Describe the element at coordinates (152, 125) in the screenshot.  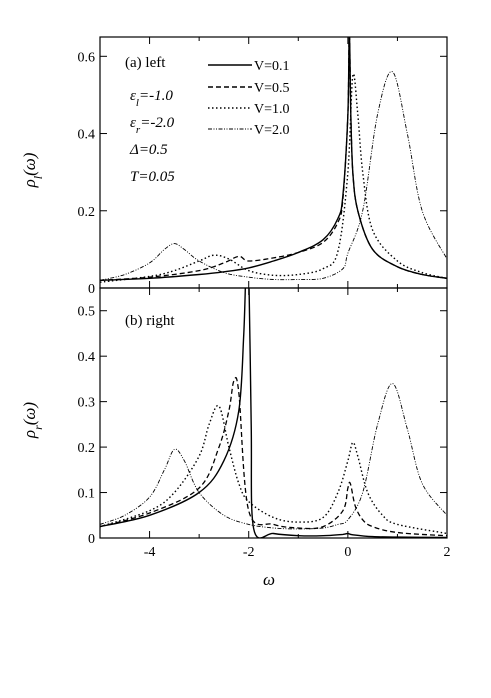
I see `parameter-text: εr=-2.0` at that location.